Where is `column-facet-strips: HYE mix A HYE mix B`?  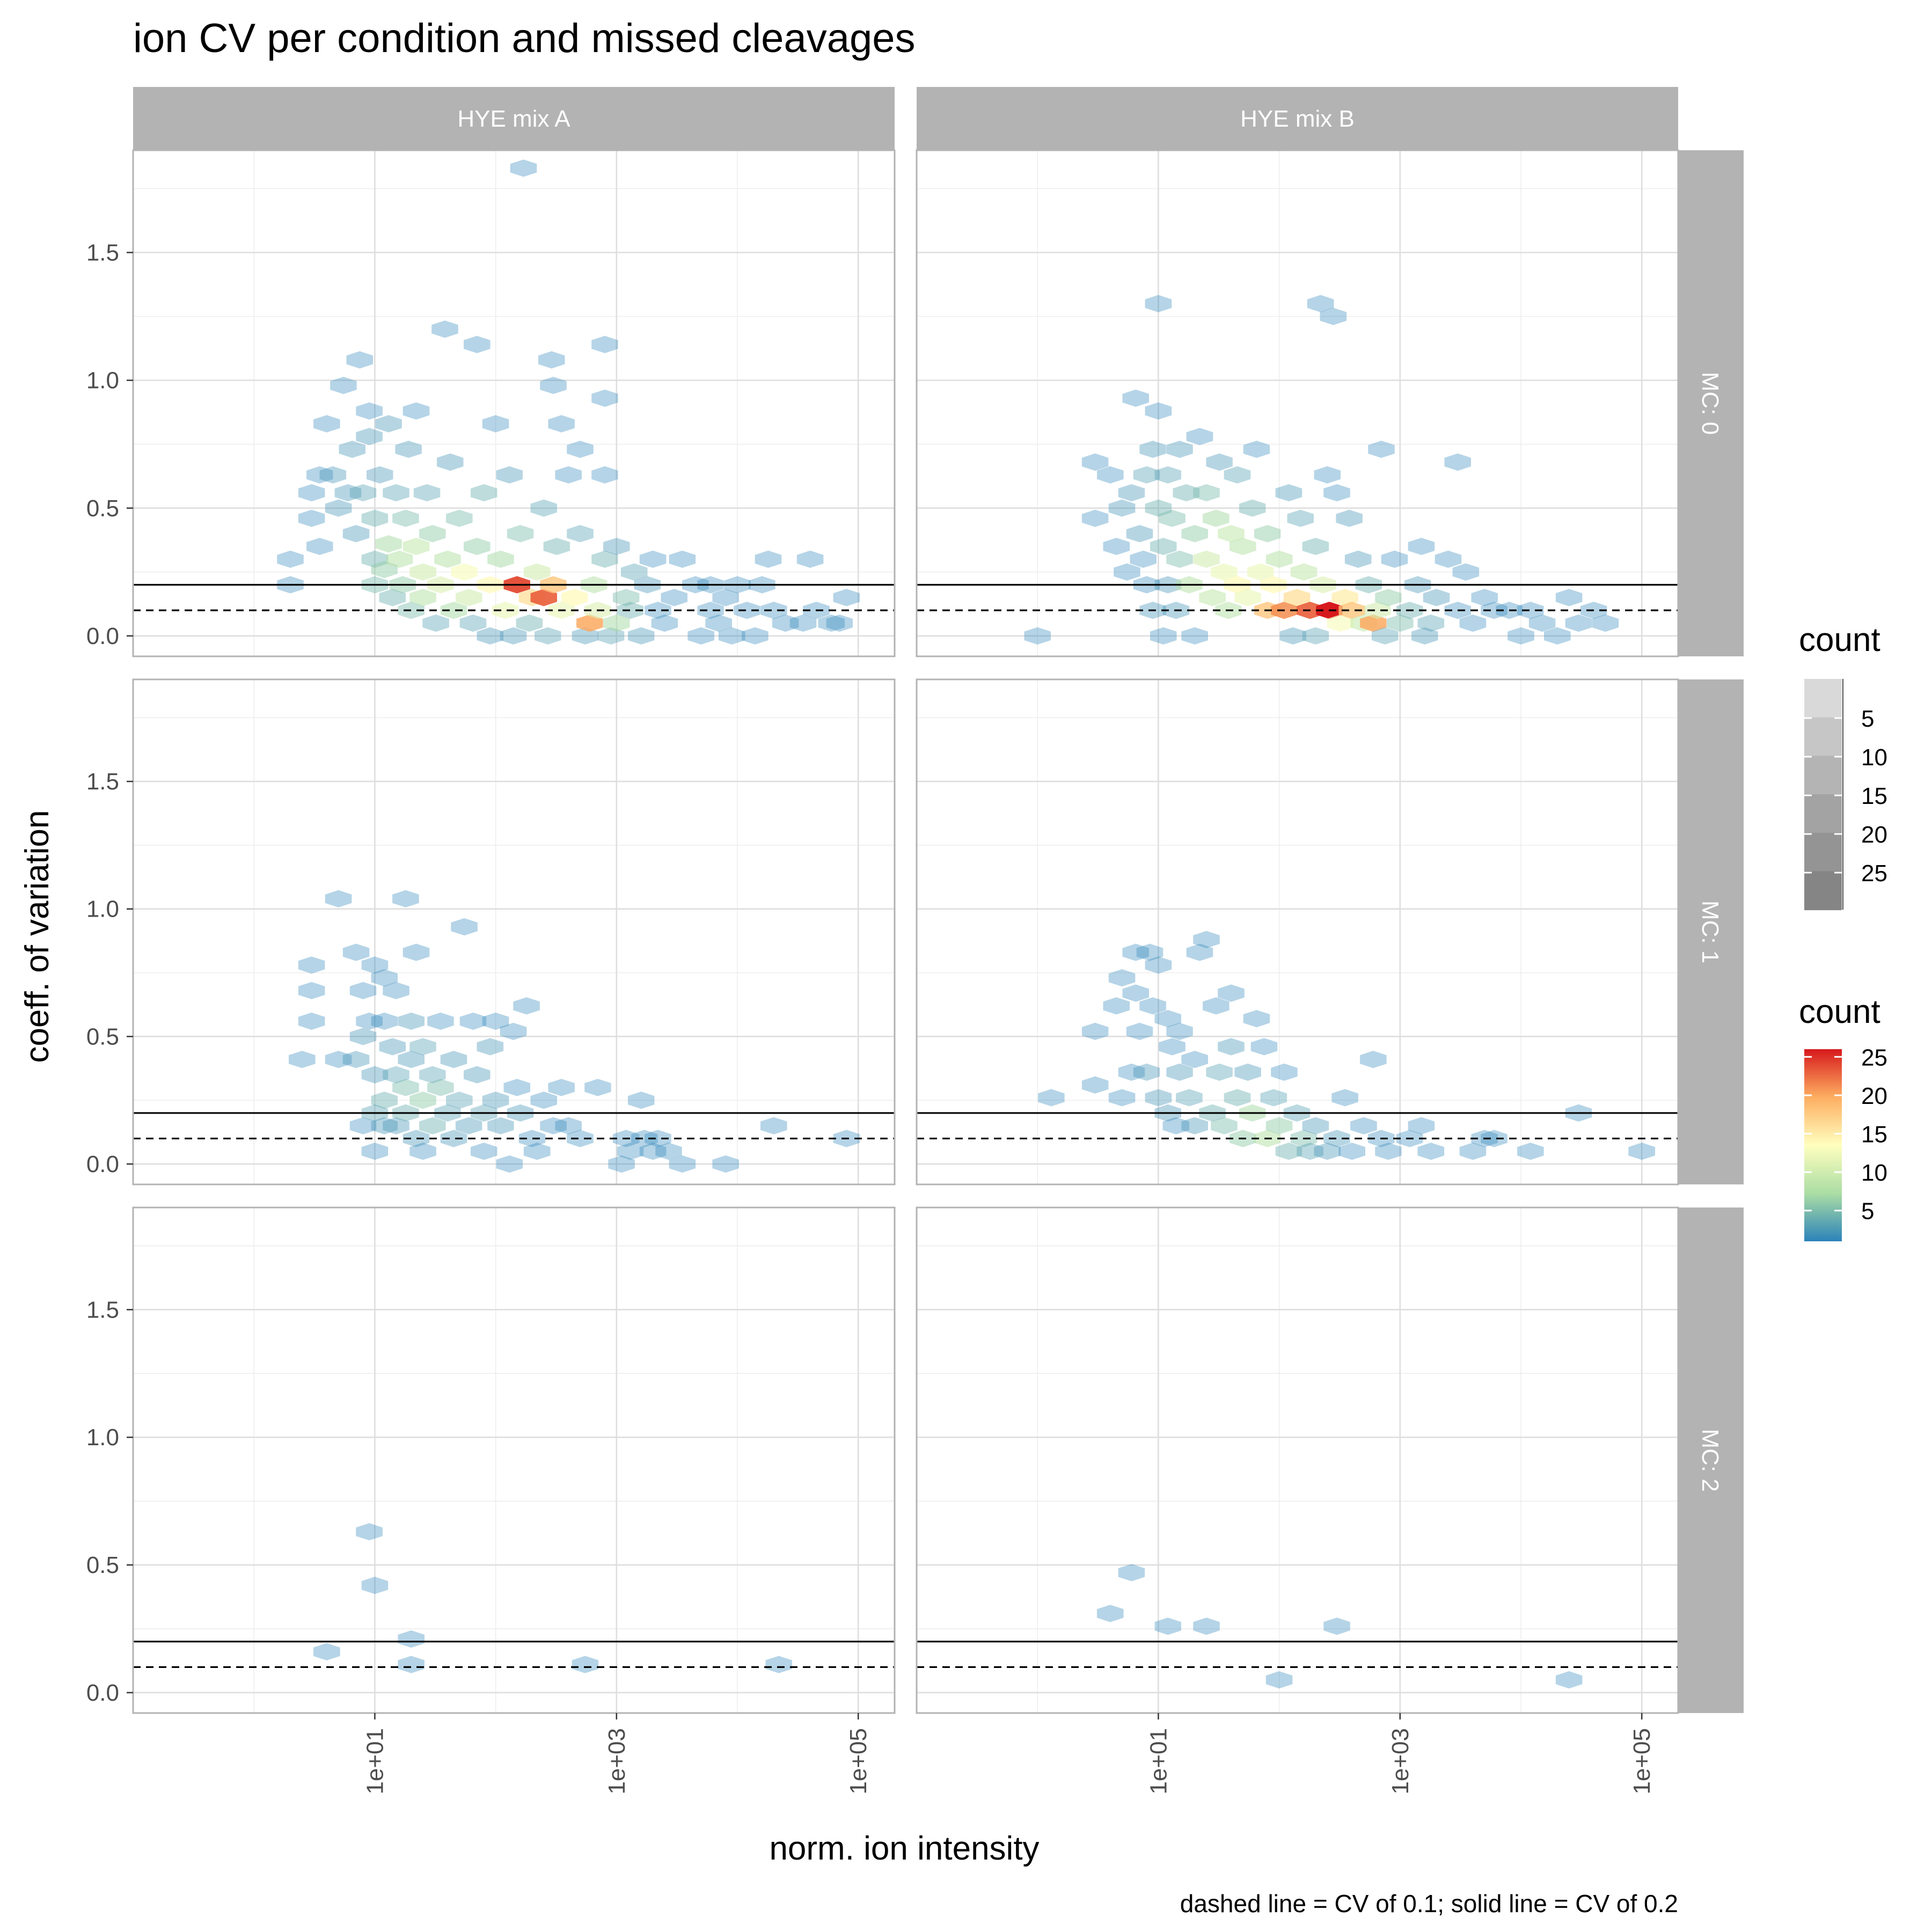 column-facet-strips: HYE mix A HYE mix B is located at coordinates (905, 118).